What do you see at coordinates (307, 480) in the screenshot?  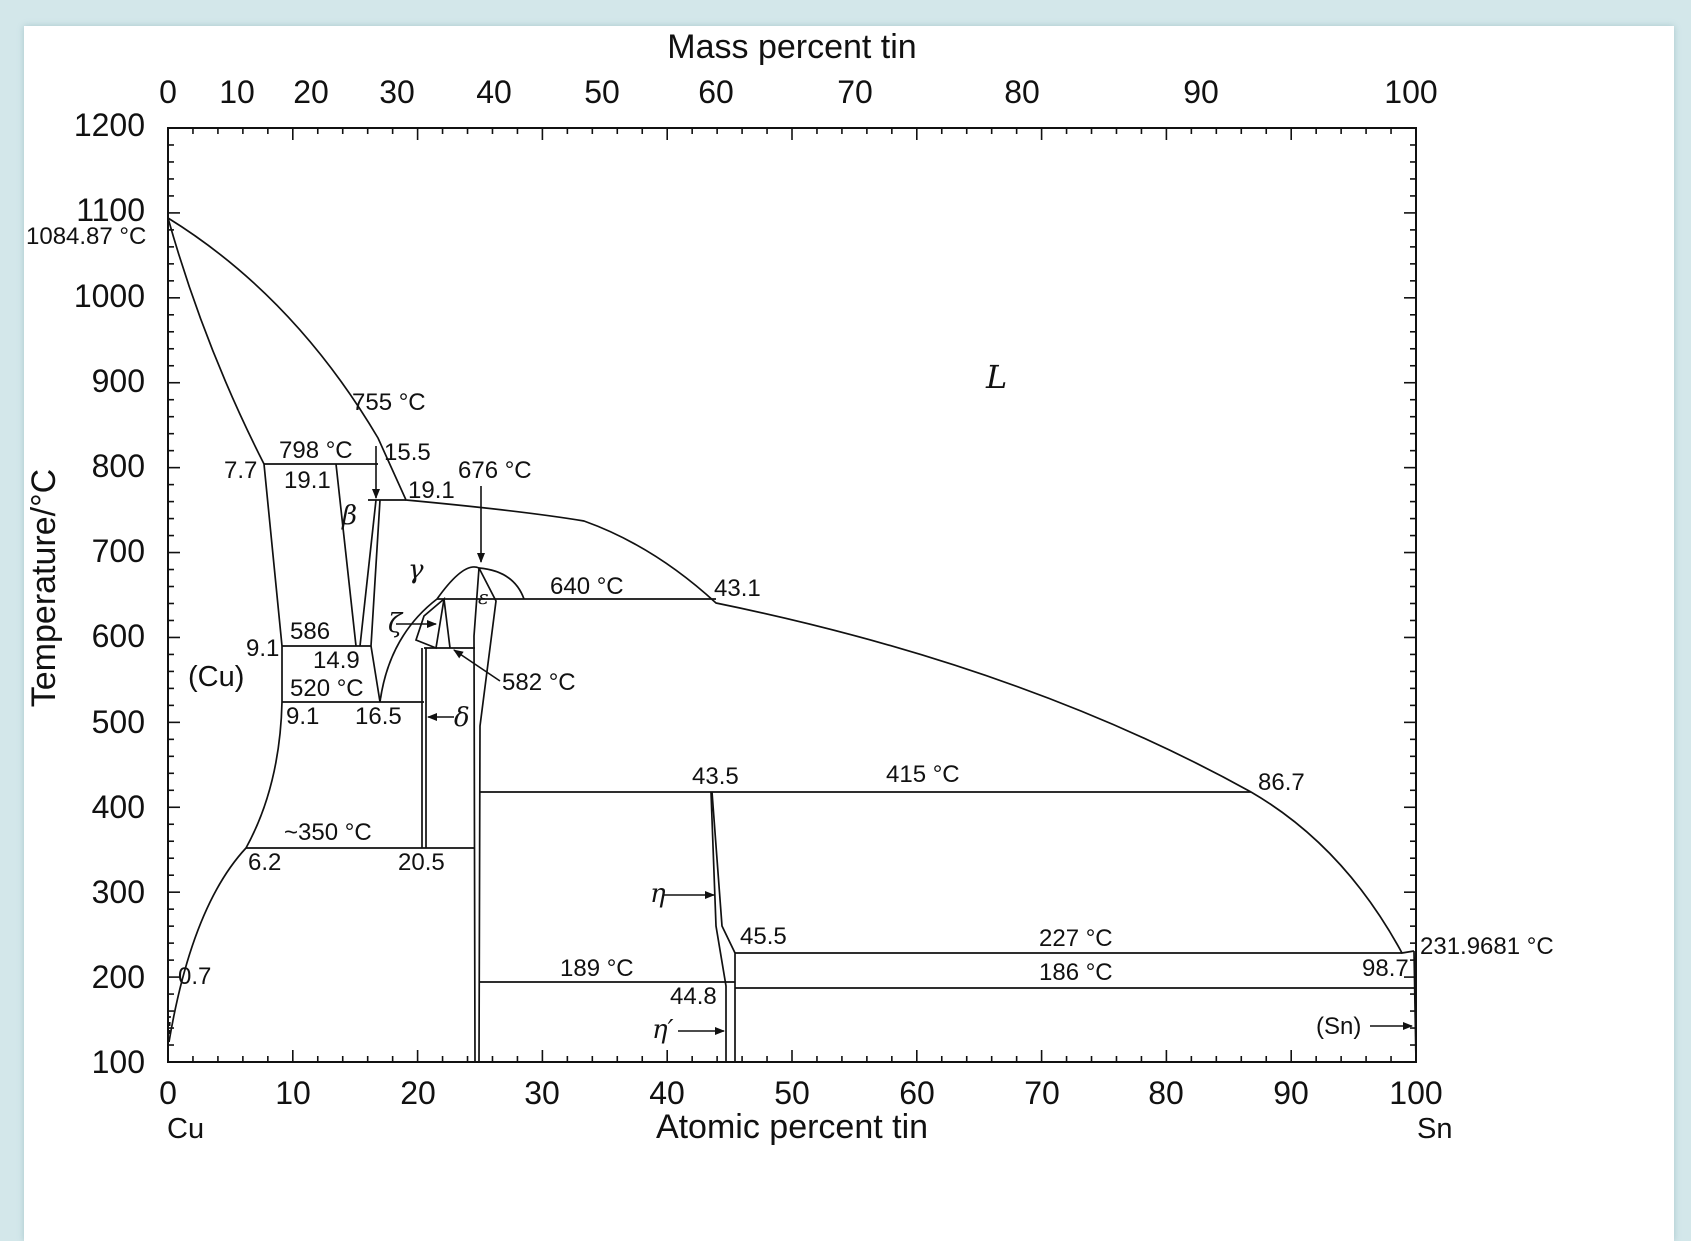 I see `label-19-1a: 19.1` at bounding box center [307, 480].